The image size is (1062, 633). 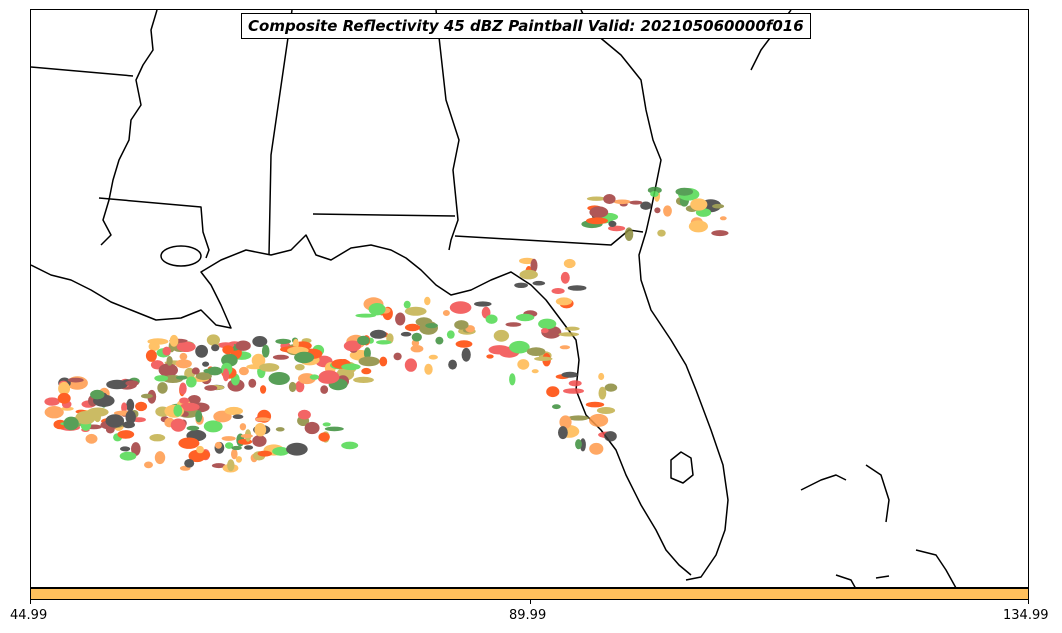 What do you see at coordinates (82, 71) in the screenshot?
I see `la-ar-border` at bounding box center [82, 71].